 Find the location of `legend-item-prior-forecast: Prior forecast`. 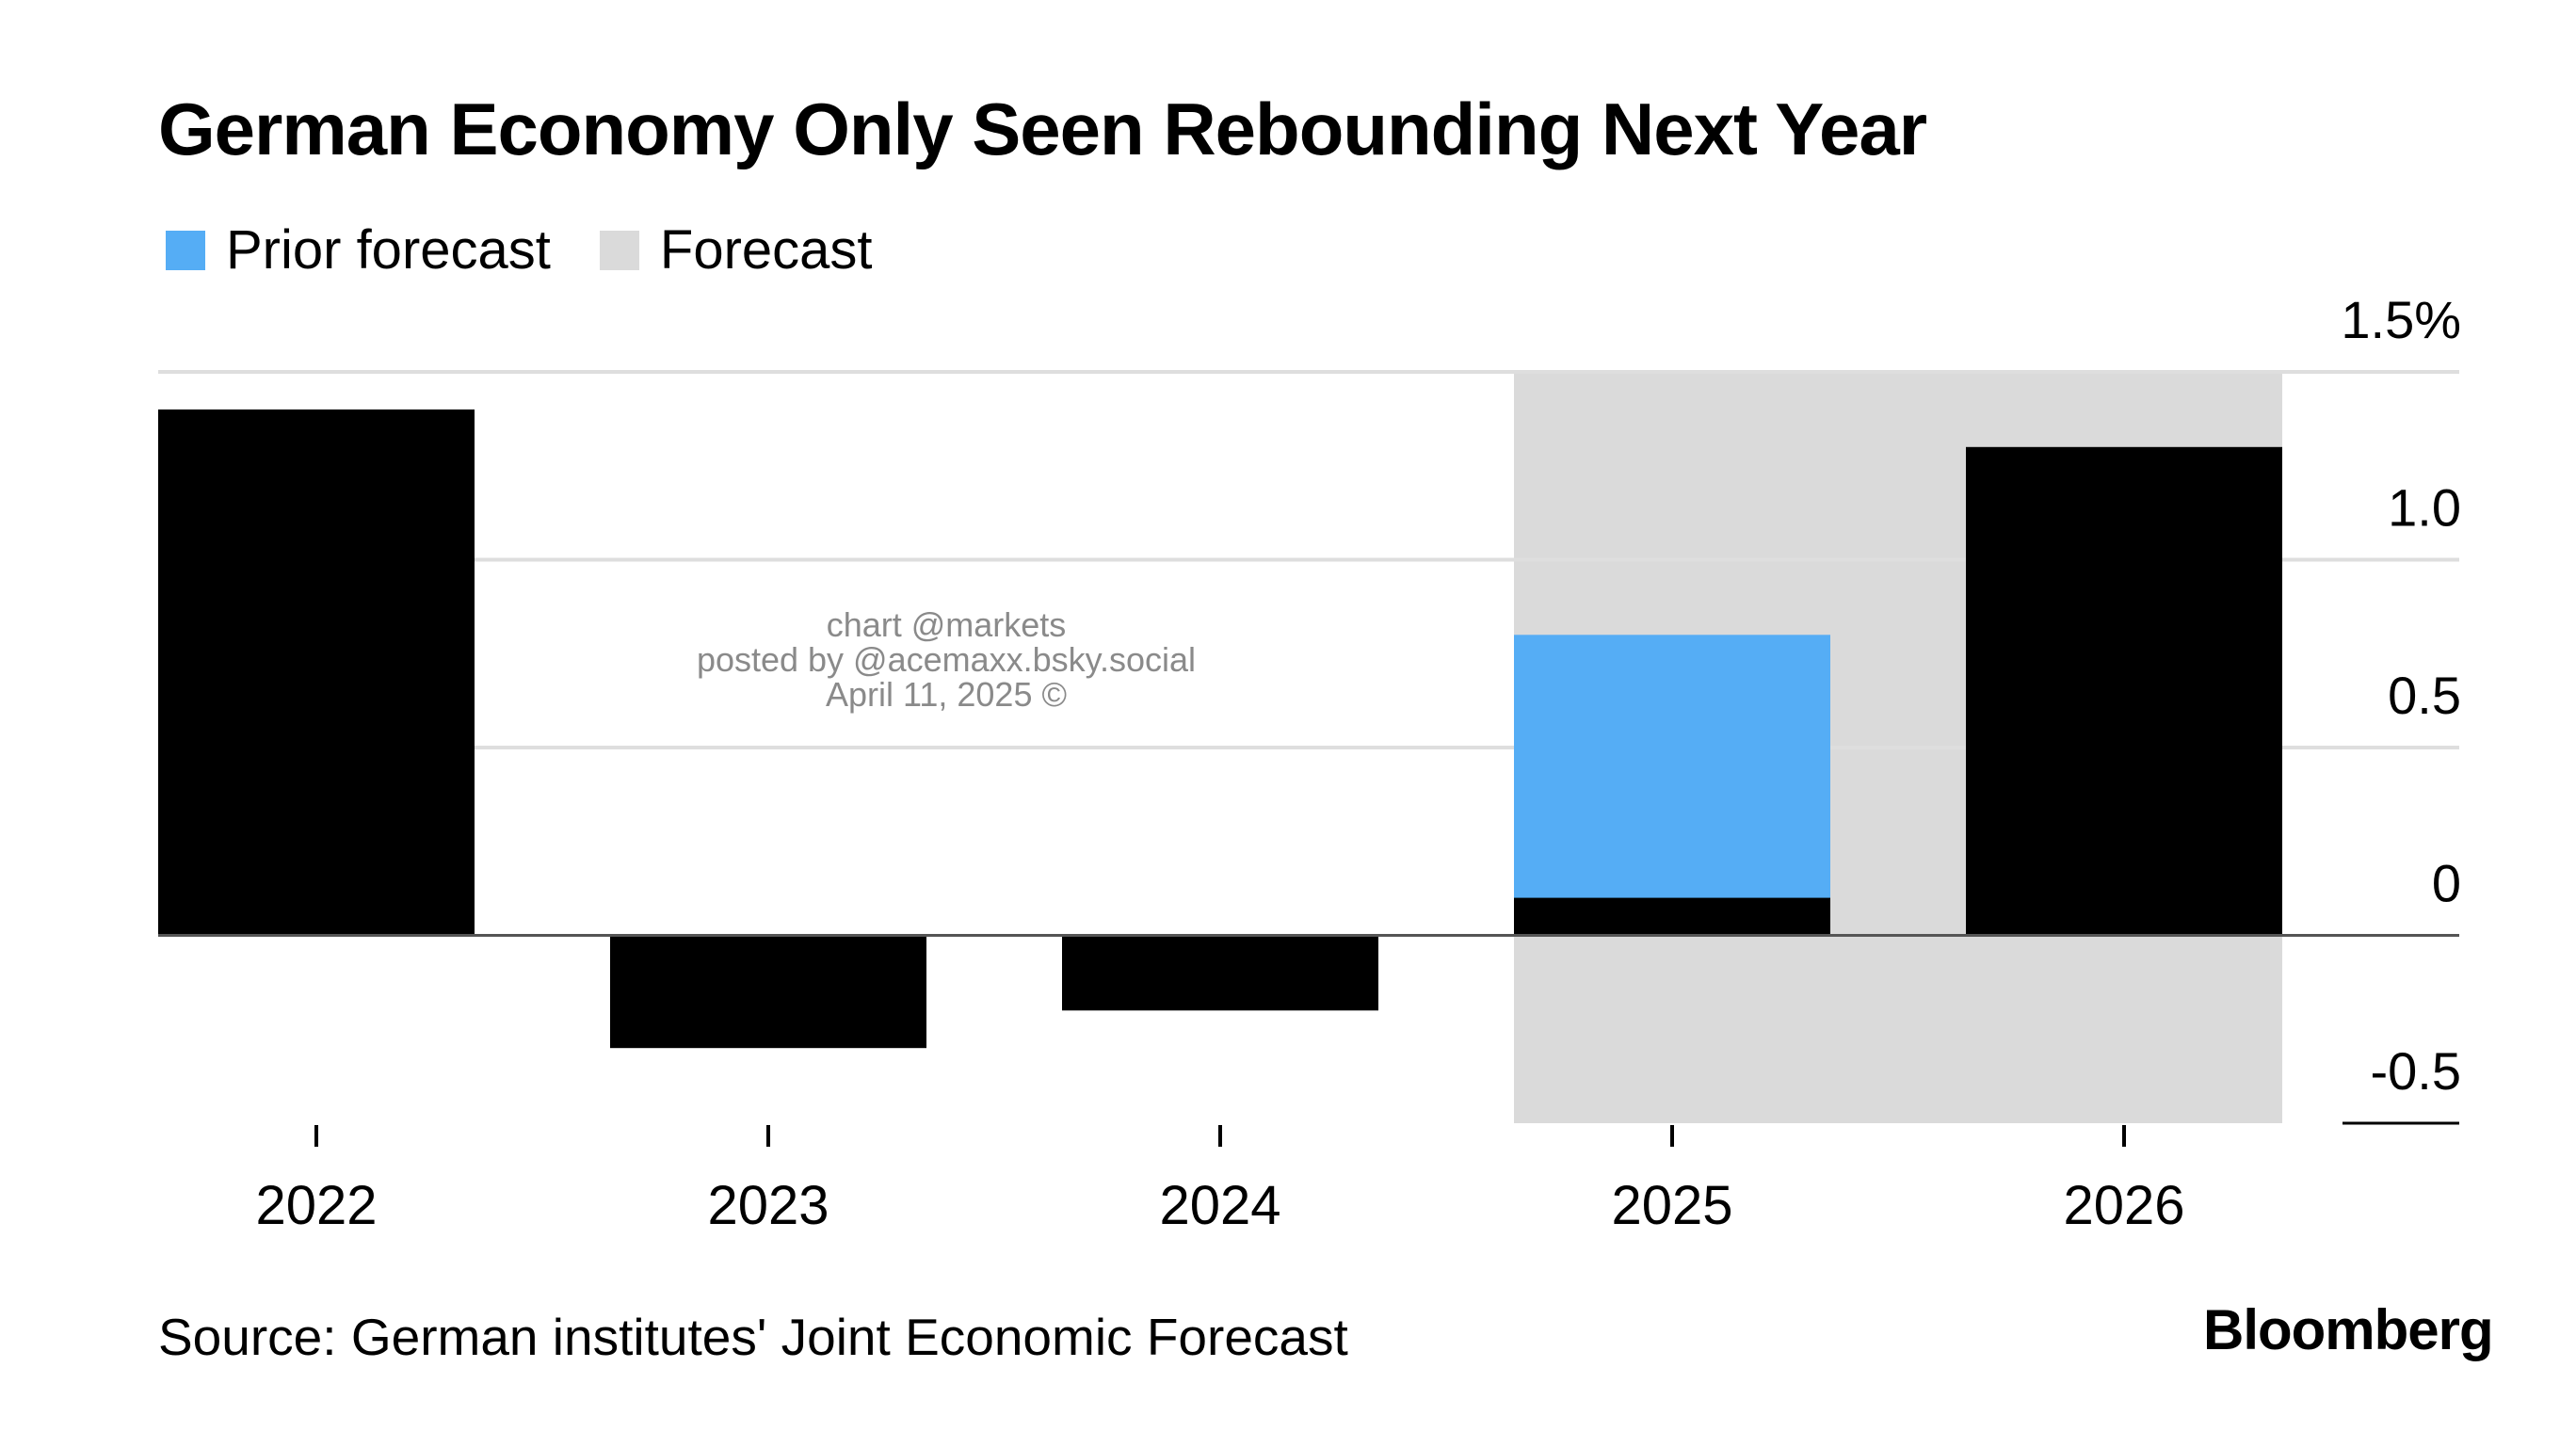

legend-item-prior-forecast: Prior forecast is located at coordinates (358, 250).